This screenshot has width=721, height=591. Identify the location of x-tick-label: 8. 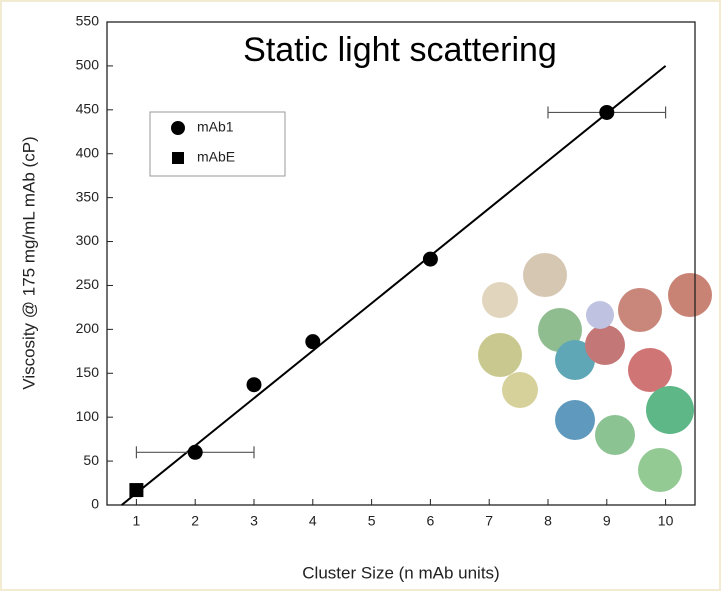
(548, 521).